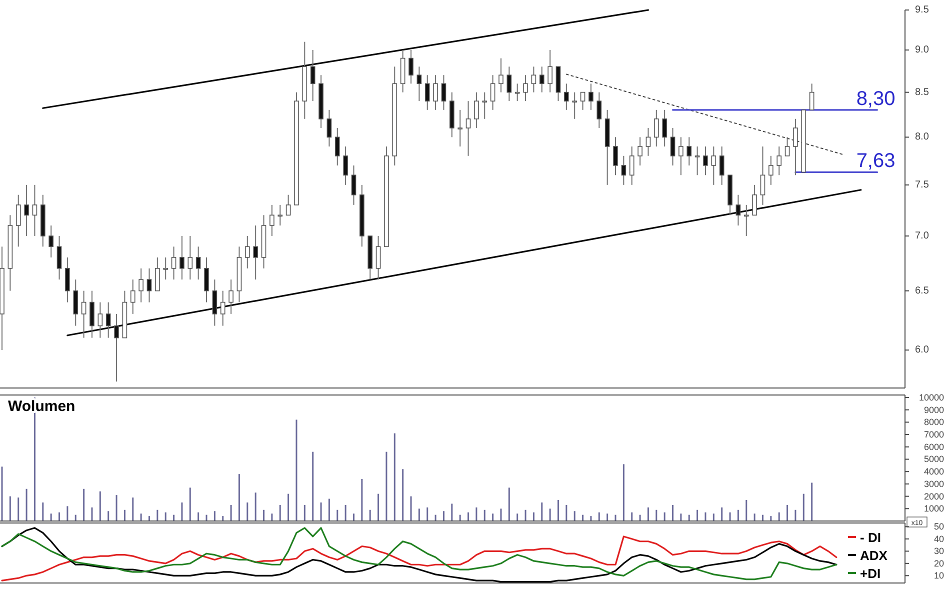  What do you see at coordinates (922, 10) in the screenshot?
I see `y-tick-label: 9.5` at bounding box center [922, 10].